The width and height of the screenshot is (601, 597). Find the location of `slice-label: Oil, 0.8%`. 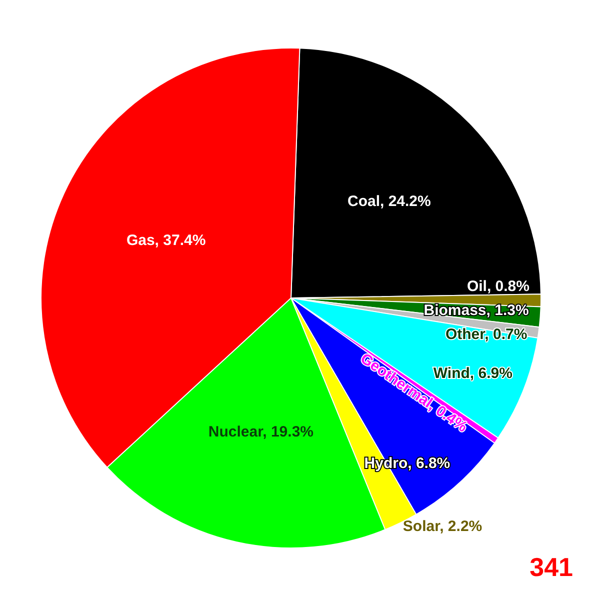

slice-label: Oil, 0.8% is located at coordinates (498, 286).